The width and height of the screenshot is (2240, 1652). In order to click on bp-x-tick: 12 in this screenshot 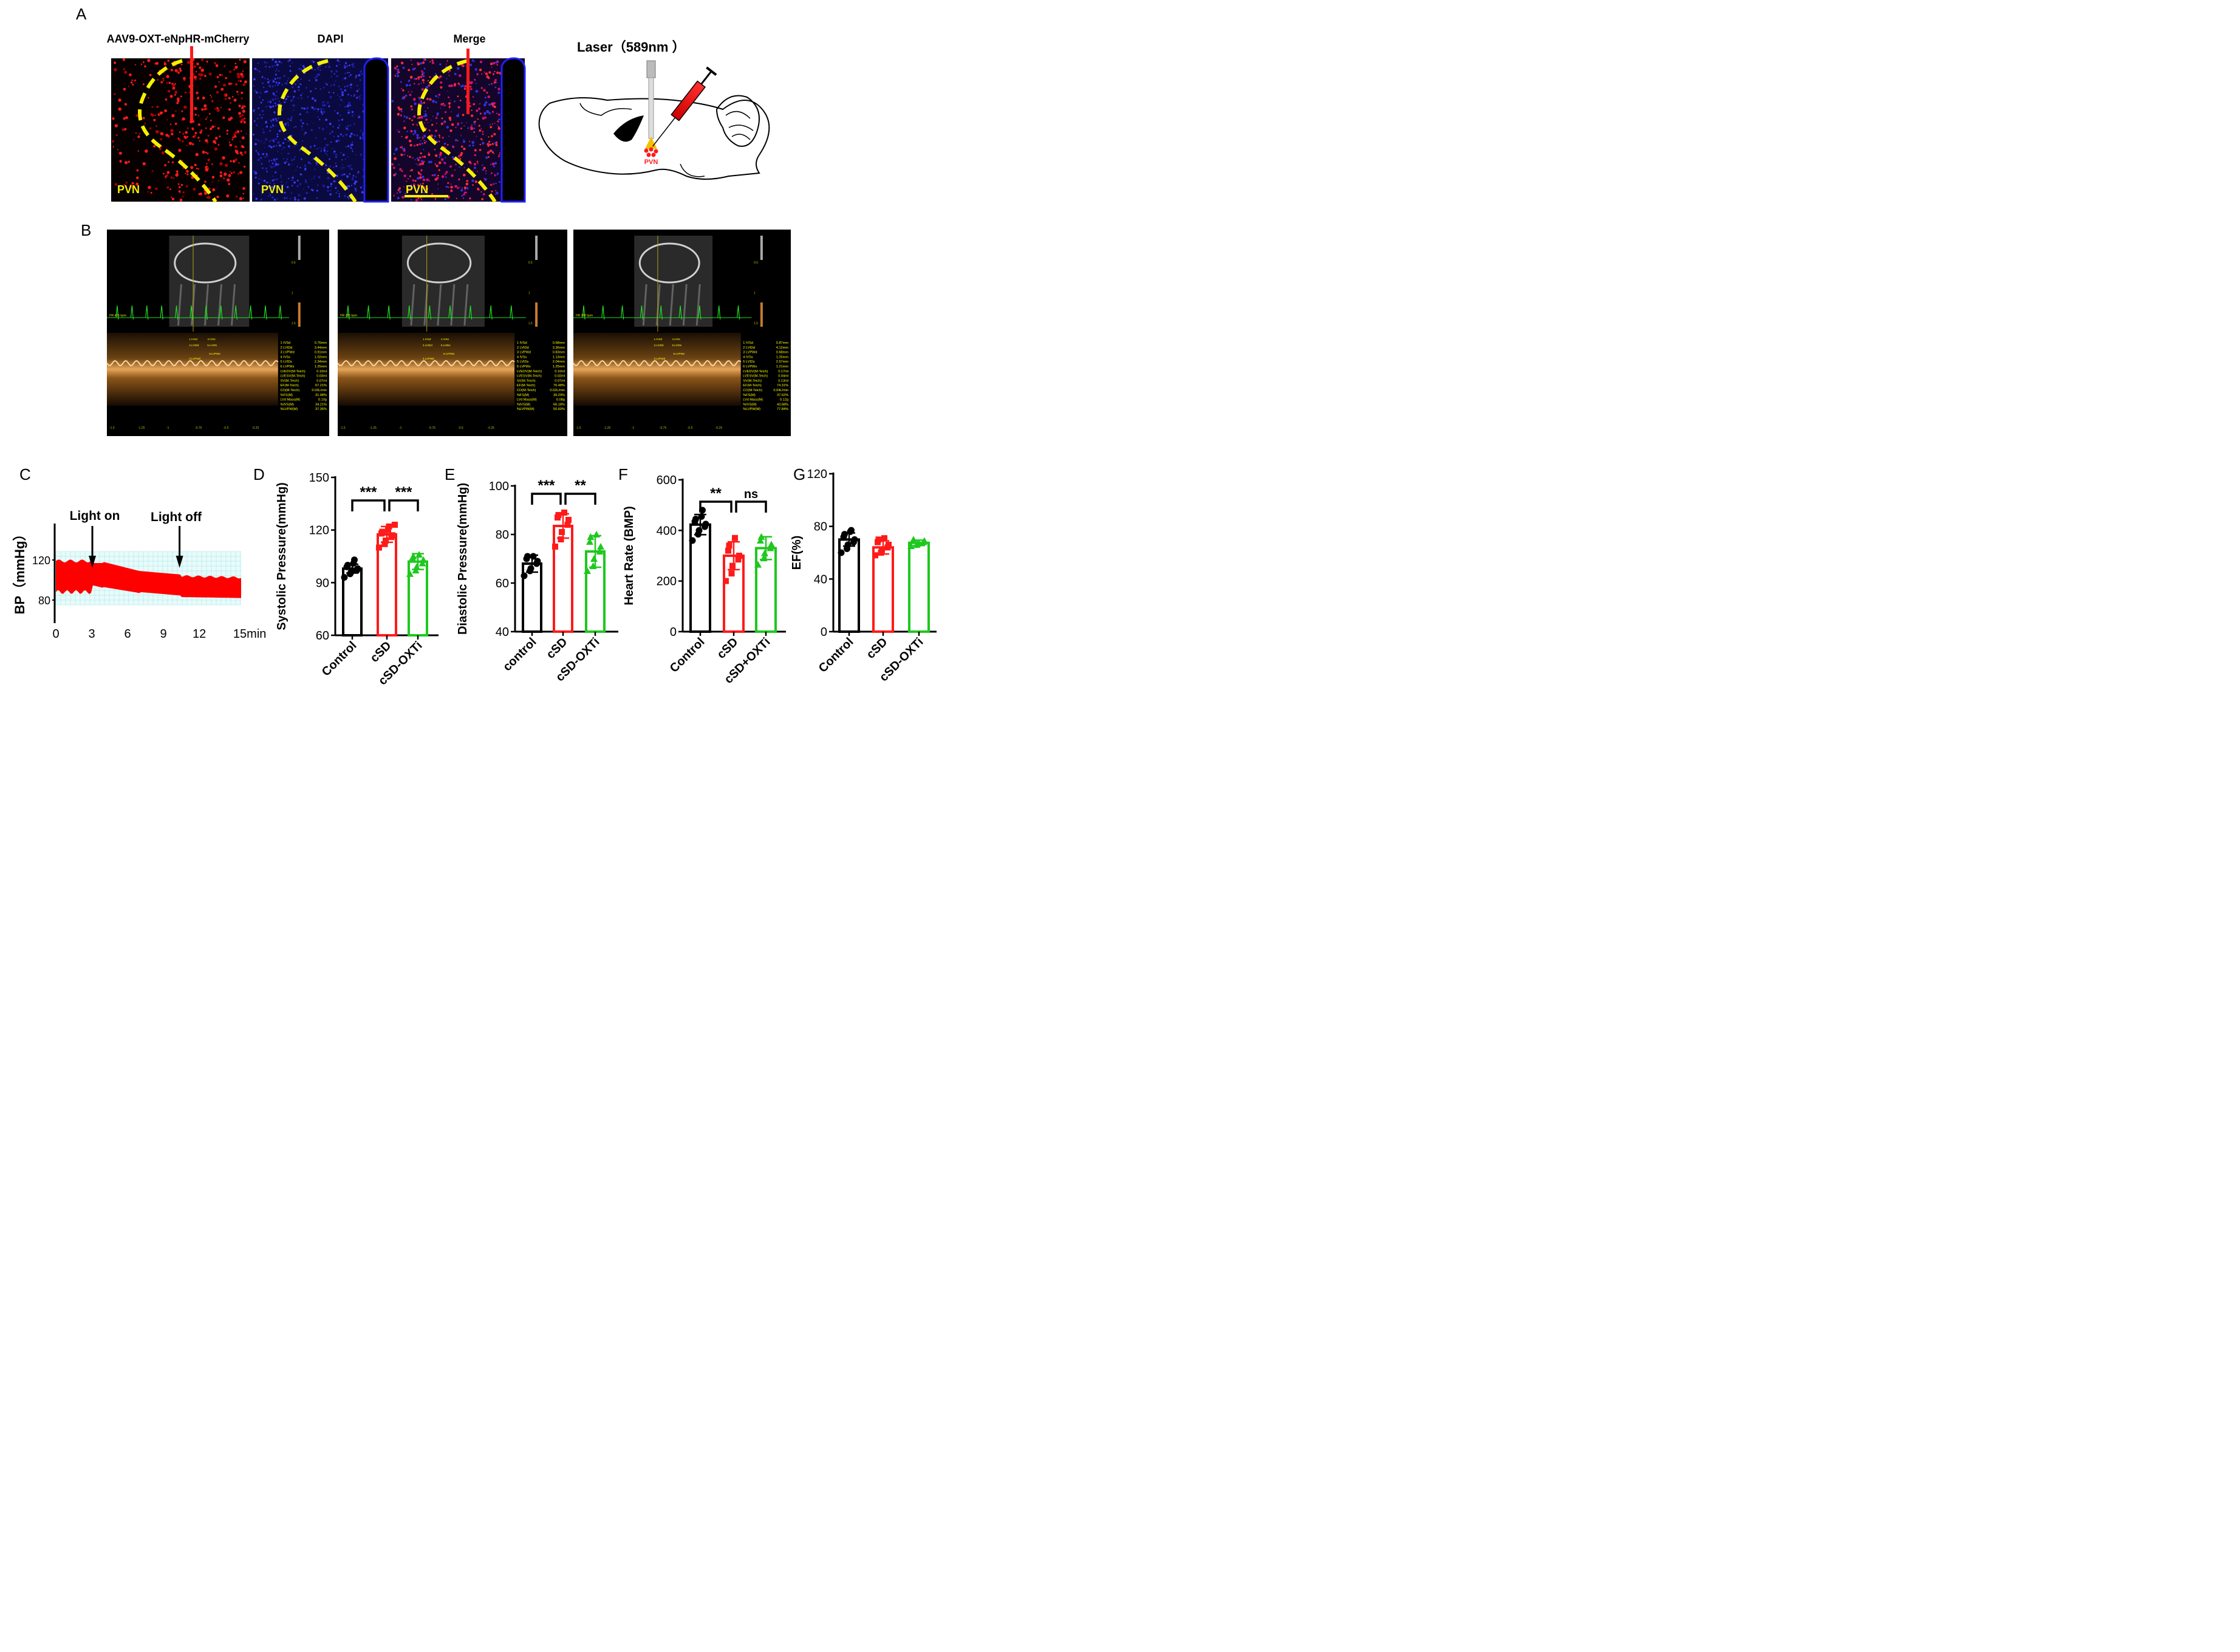, I will do `click(199, 634)`.